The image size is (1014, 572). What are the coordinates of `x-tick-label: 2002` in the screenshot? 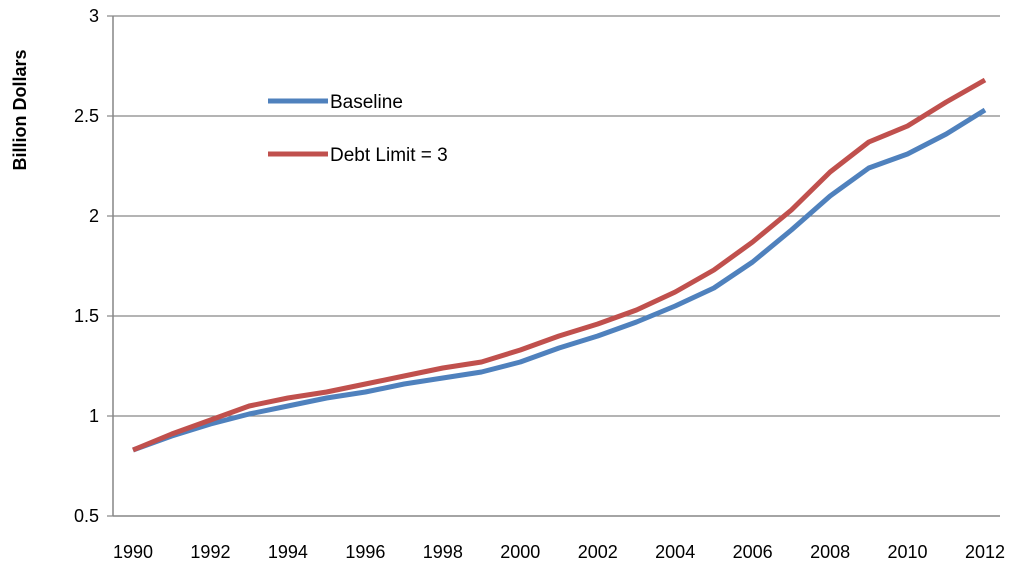 It's located at (598, 552).